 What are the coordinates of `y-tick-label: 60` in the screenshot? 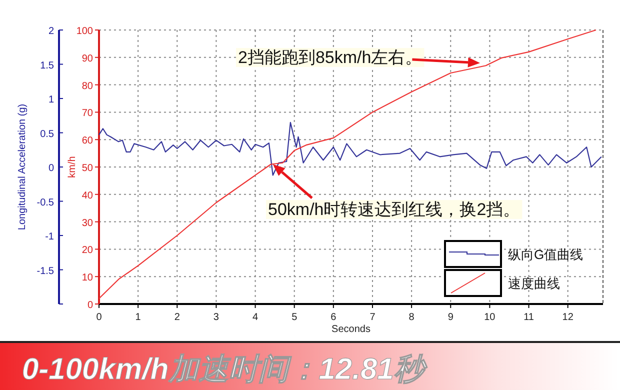 It's located at (88, 141).